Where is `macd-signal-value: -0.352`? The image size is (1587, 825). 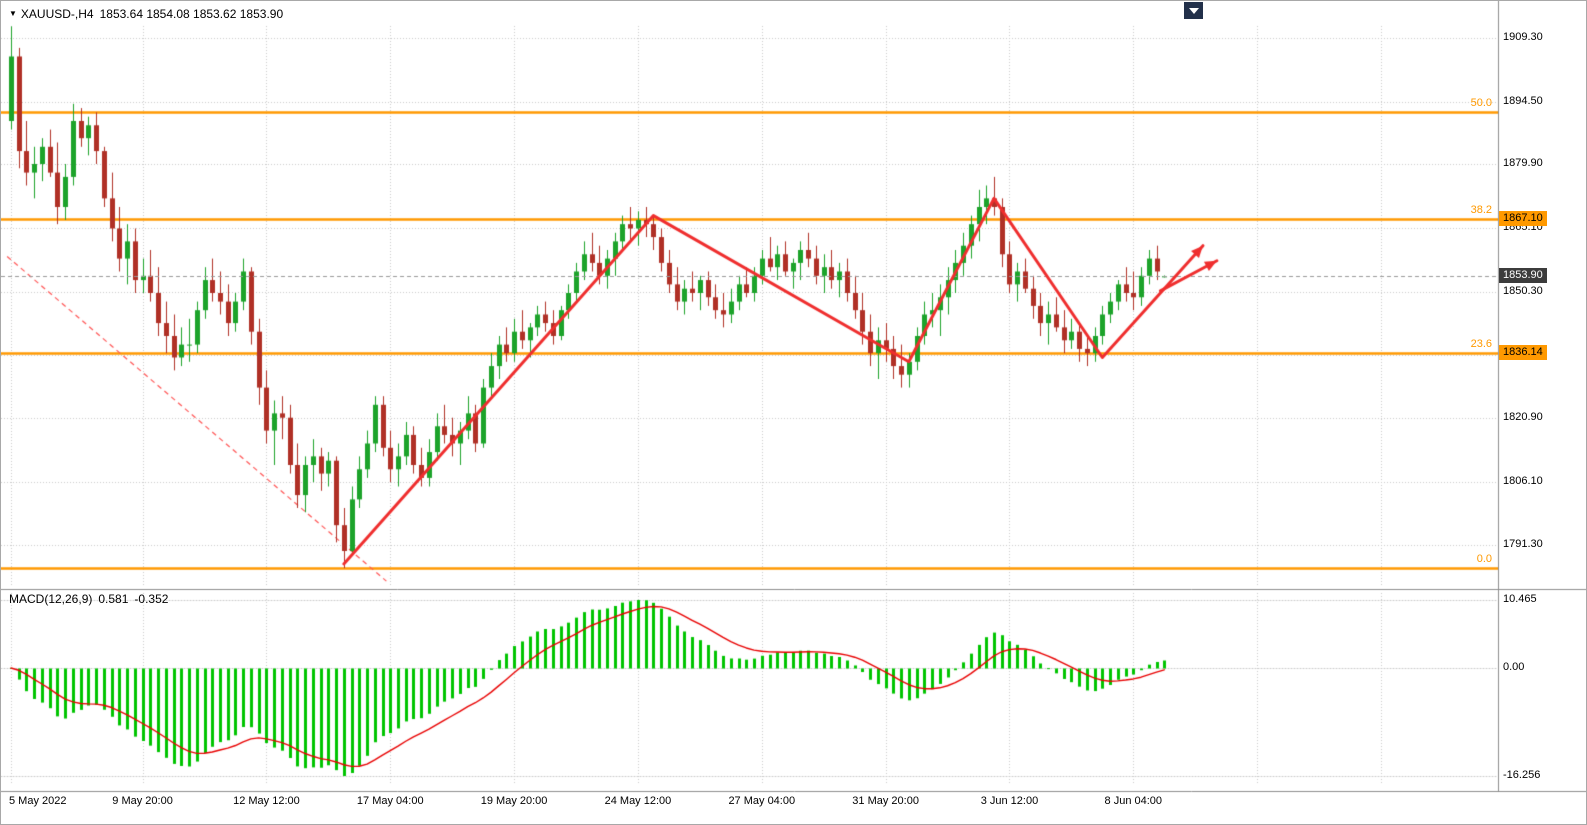
macd-signal-value: -0.352 is located at coordinates (151, 599).